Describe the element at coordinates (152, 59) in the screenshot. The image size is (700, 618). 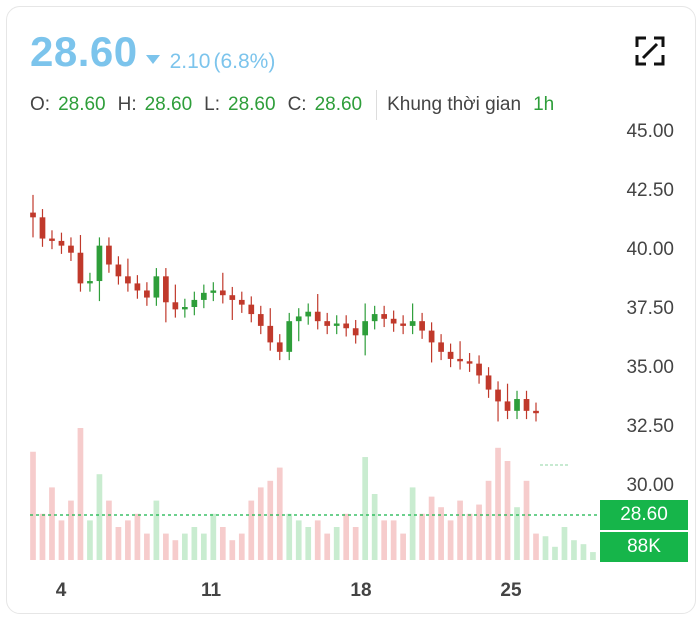
I see `down-arrow-icon` at that location.